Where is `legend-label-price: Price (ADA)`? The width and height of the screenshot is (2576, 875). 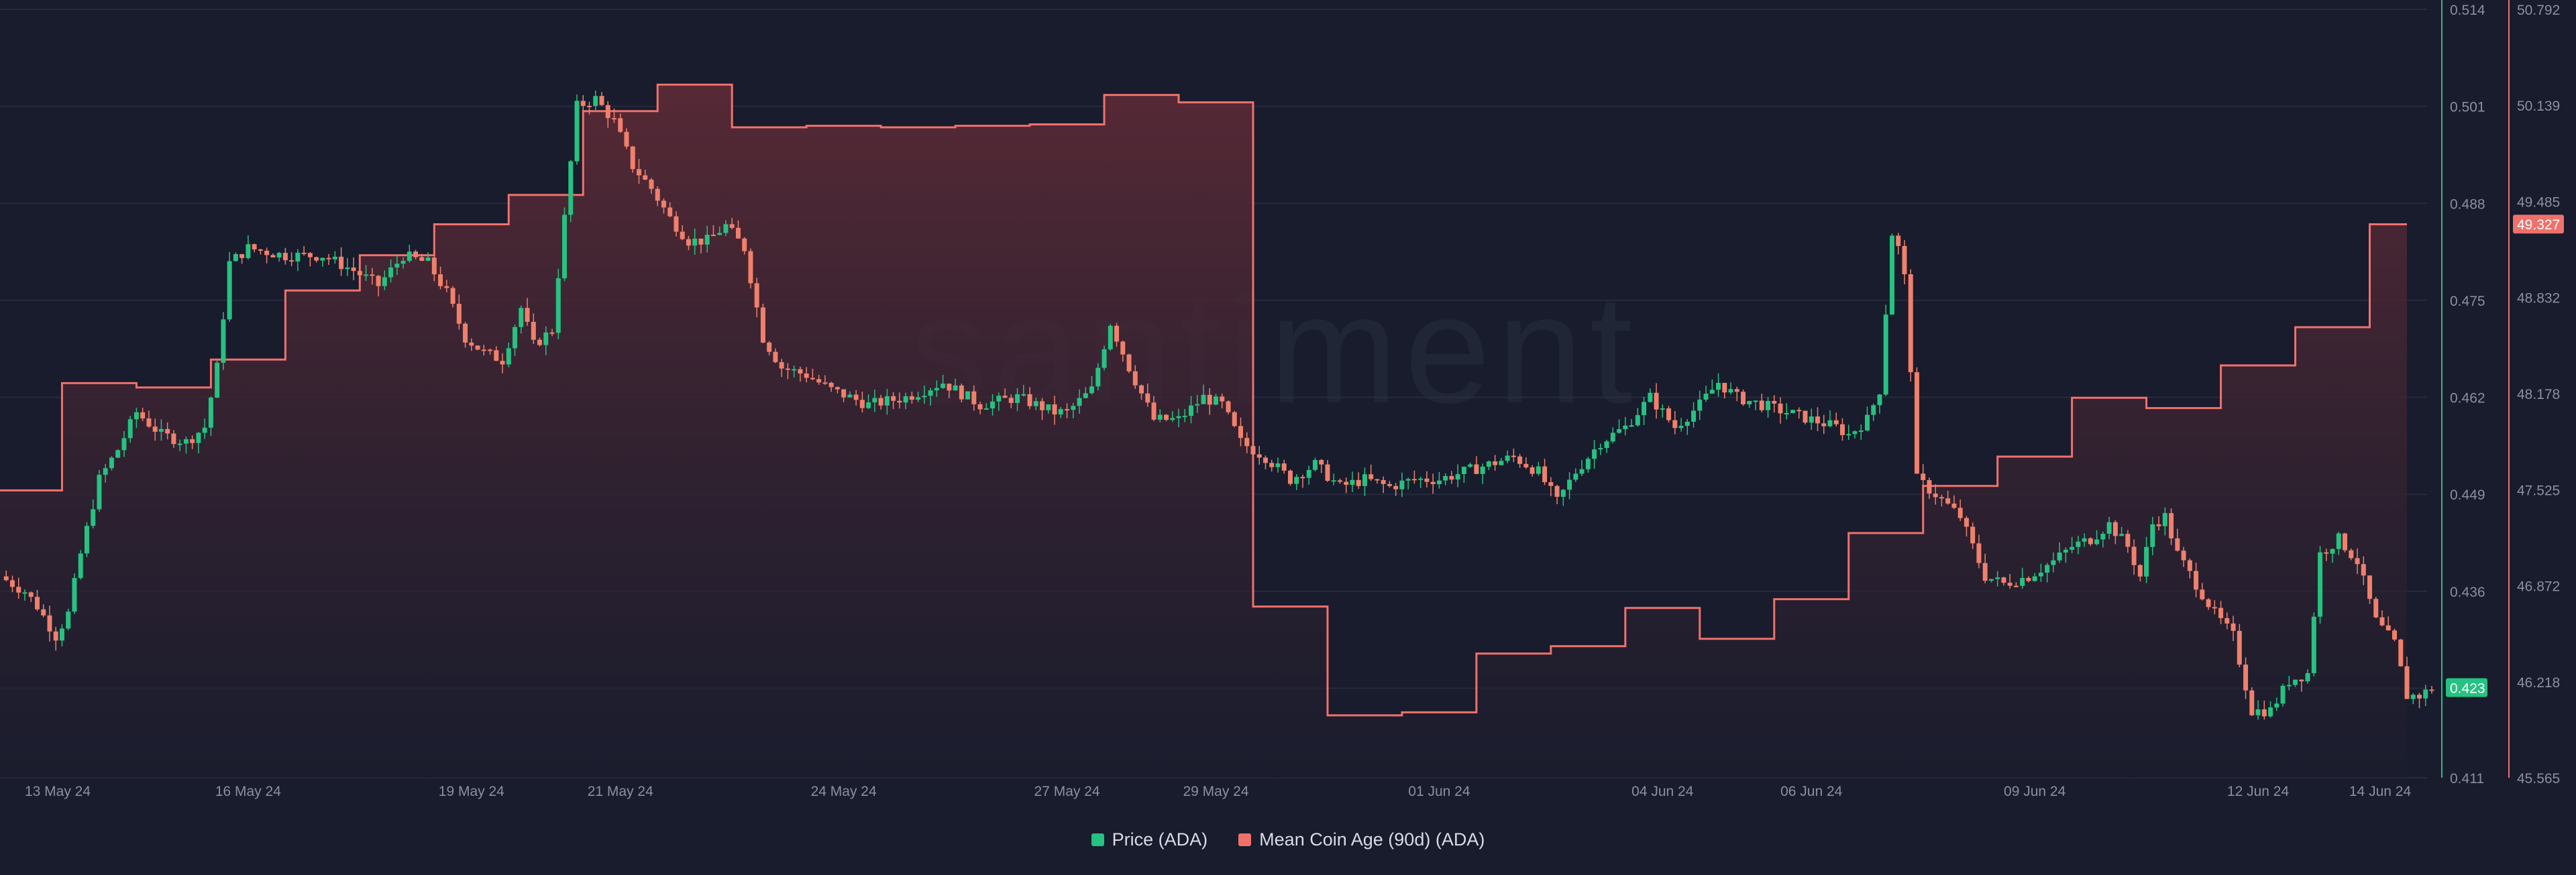 legend-label-price: Price (ADA) is located at coordinates (1160, 839).